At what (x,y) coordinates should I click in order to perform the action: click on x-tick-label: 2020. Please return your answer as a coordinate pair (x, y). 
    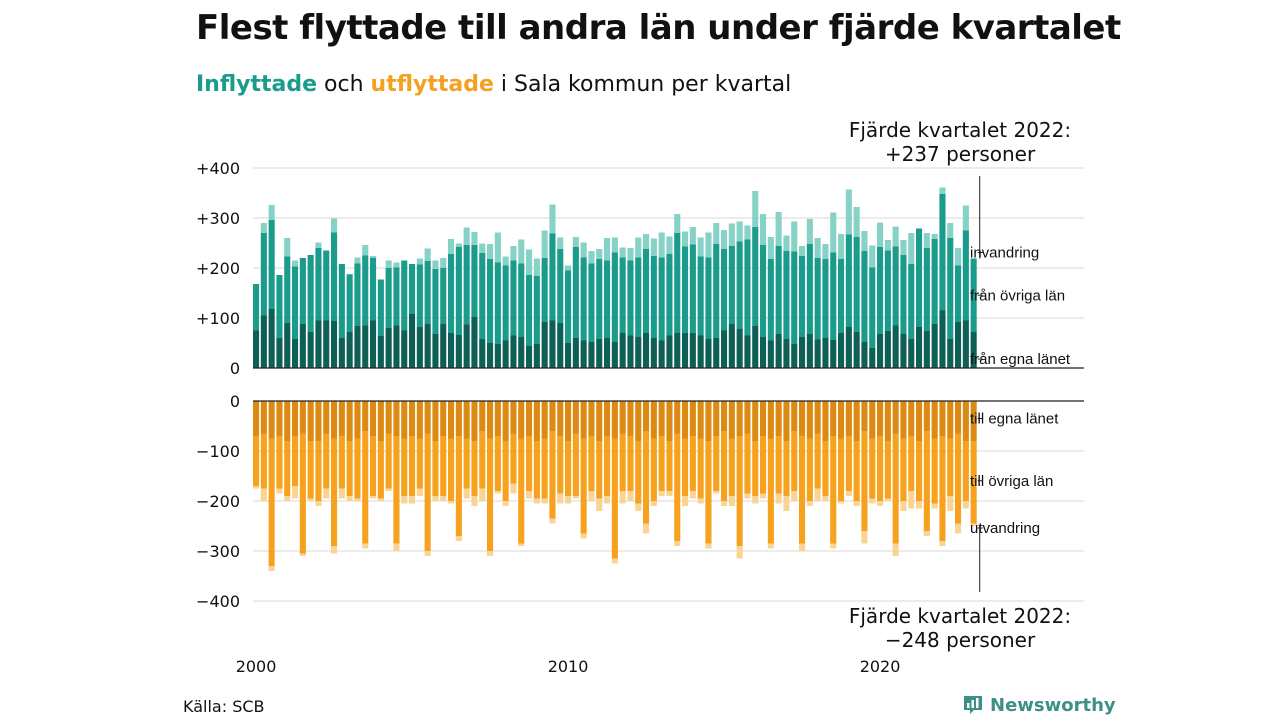
    Looking at the image, I should click on (880, 666).